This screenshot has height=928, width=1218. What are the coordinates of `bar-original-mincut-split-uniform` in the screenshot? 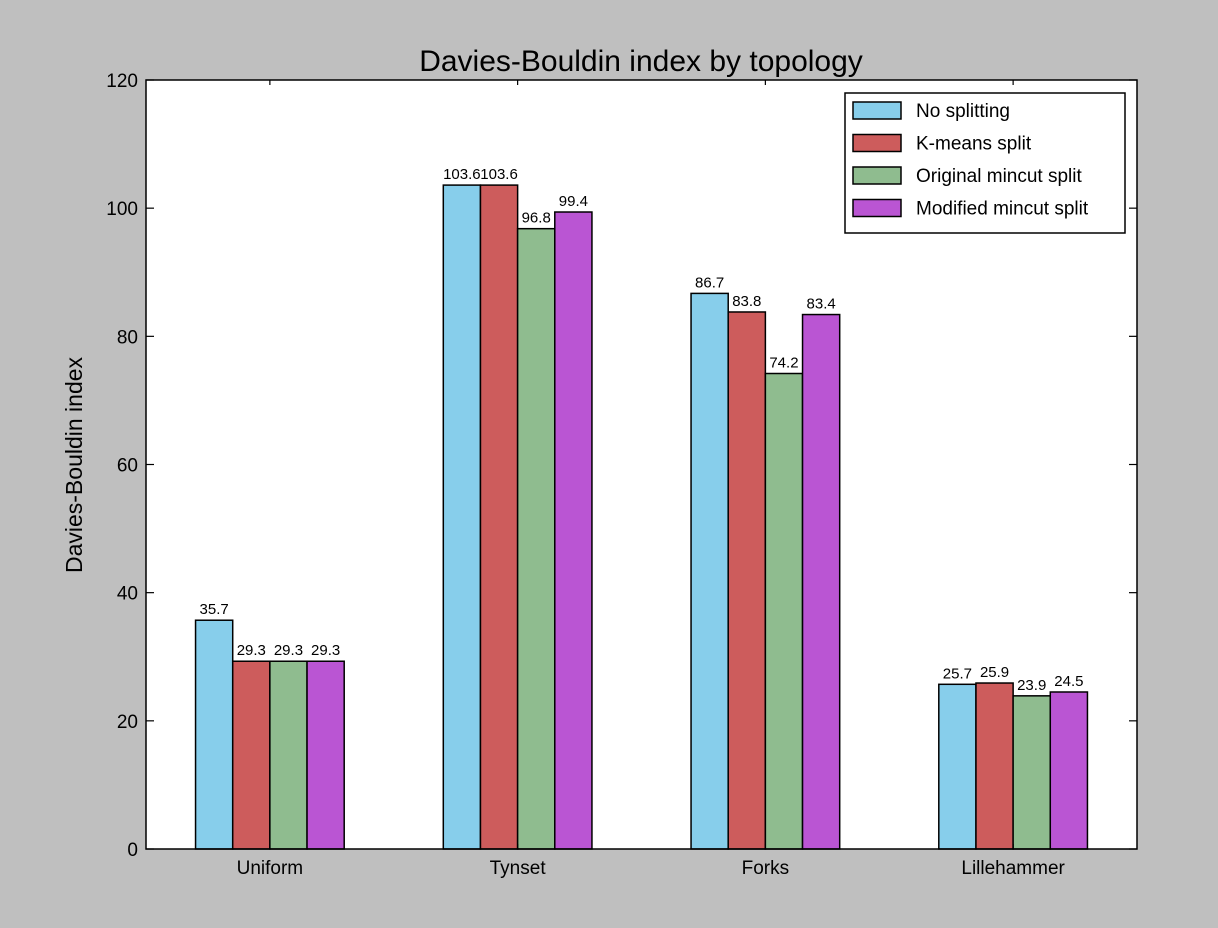 It's located at (288, 755).